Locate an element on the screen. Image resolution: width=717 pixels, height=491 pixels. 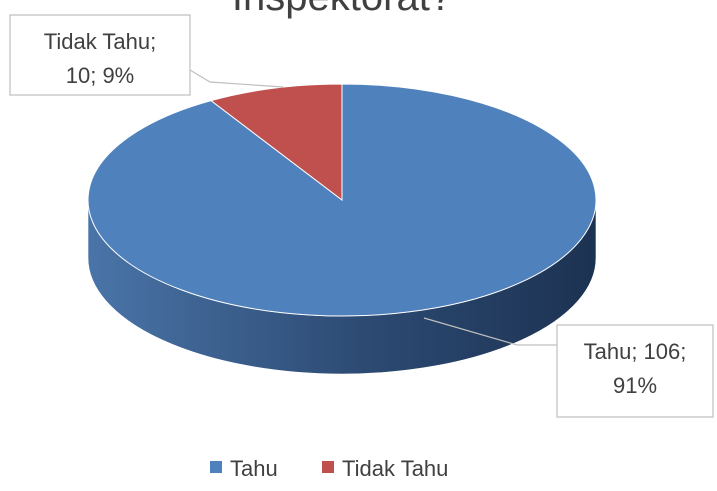
legend-label: Tahu is located at coordinates (254, 468).